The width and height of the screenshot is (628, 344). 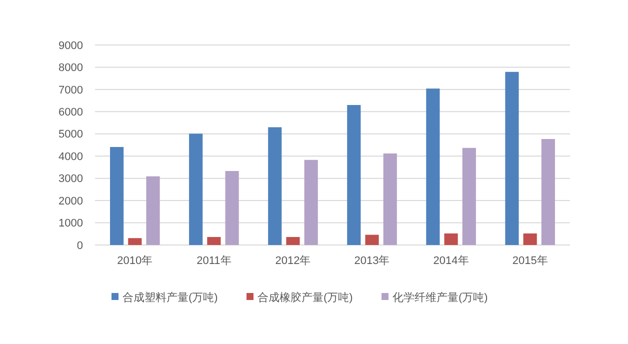 I want to click on legend-label: 合成橡胶产量(万吨), so click(x=305, y=297).